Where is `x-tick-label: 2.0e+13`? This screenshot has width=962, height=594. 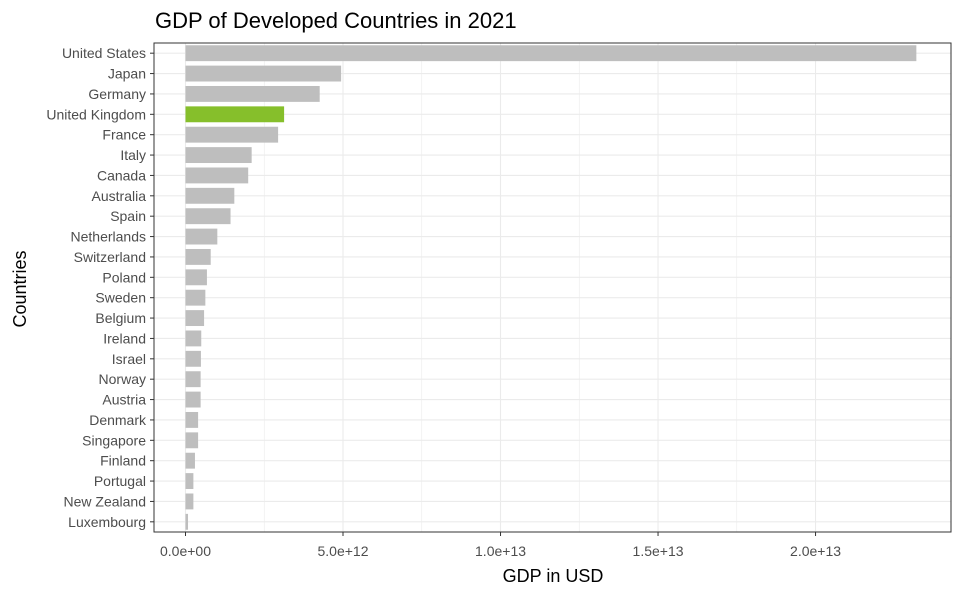 x-tick-label: 2.0e+13 is located at coordinates (815, 551).